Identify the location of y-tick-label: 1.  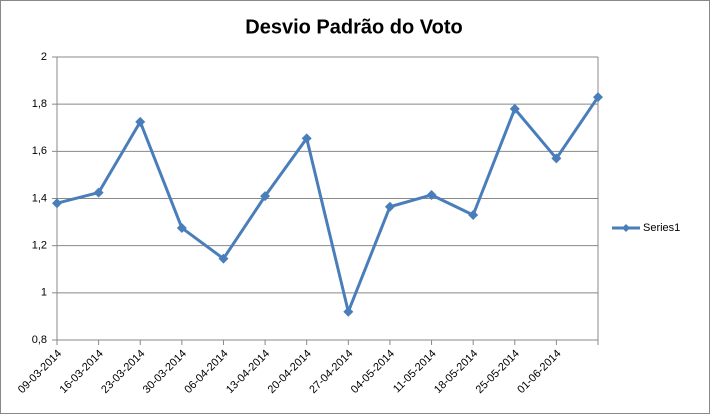
(44, 293).